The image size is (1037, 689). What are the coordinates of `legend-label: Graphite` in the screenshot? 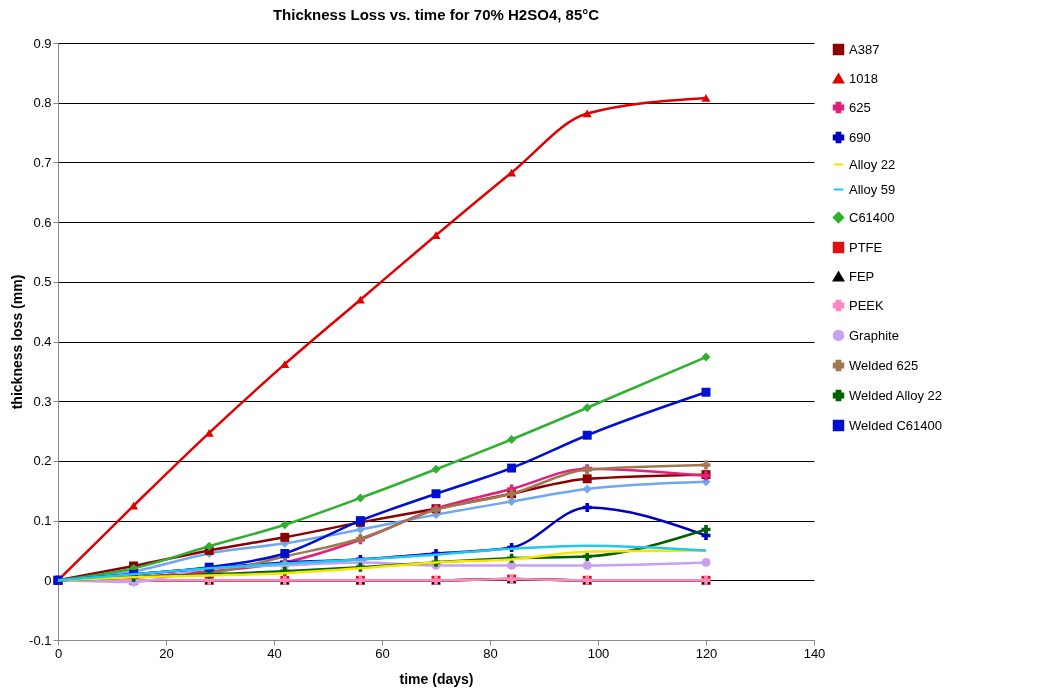 It's located at (874, 335).